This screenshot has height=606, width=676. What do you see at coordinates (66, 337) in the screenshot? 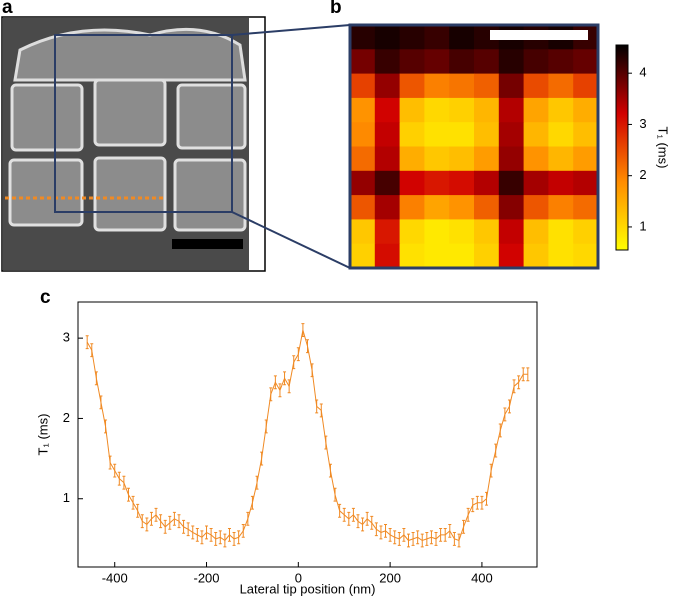
I see `y-tick-label: 3` at bounding box center [66, 337].